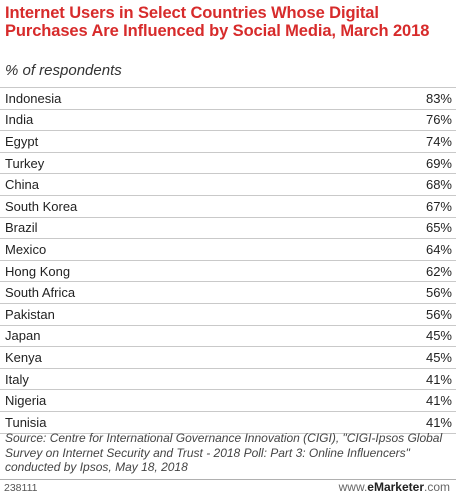 The width and height of the screenshot is (456, 497). I want to click on row-value-label: 69%, so click(438, 163).